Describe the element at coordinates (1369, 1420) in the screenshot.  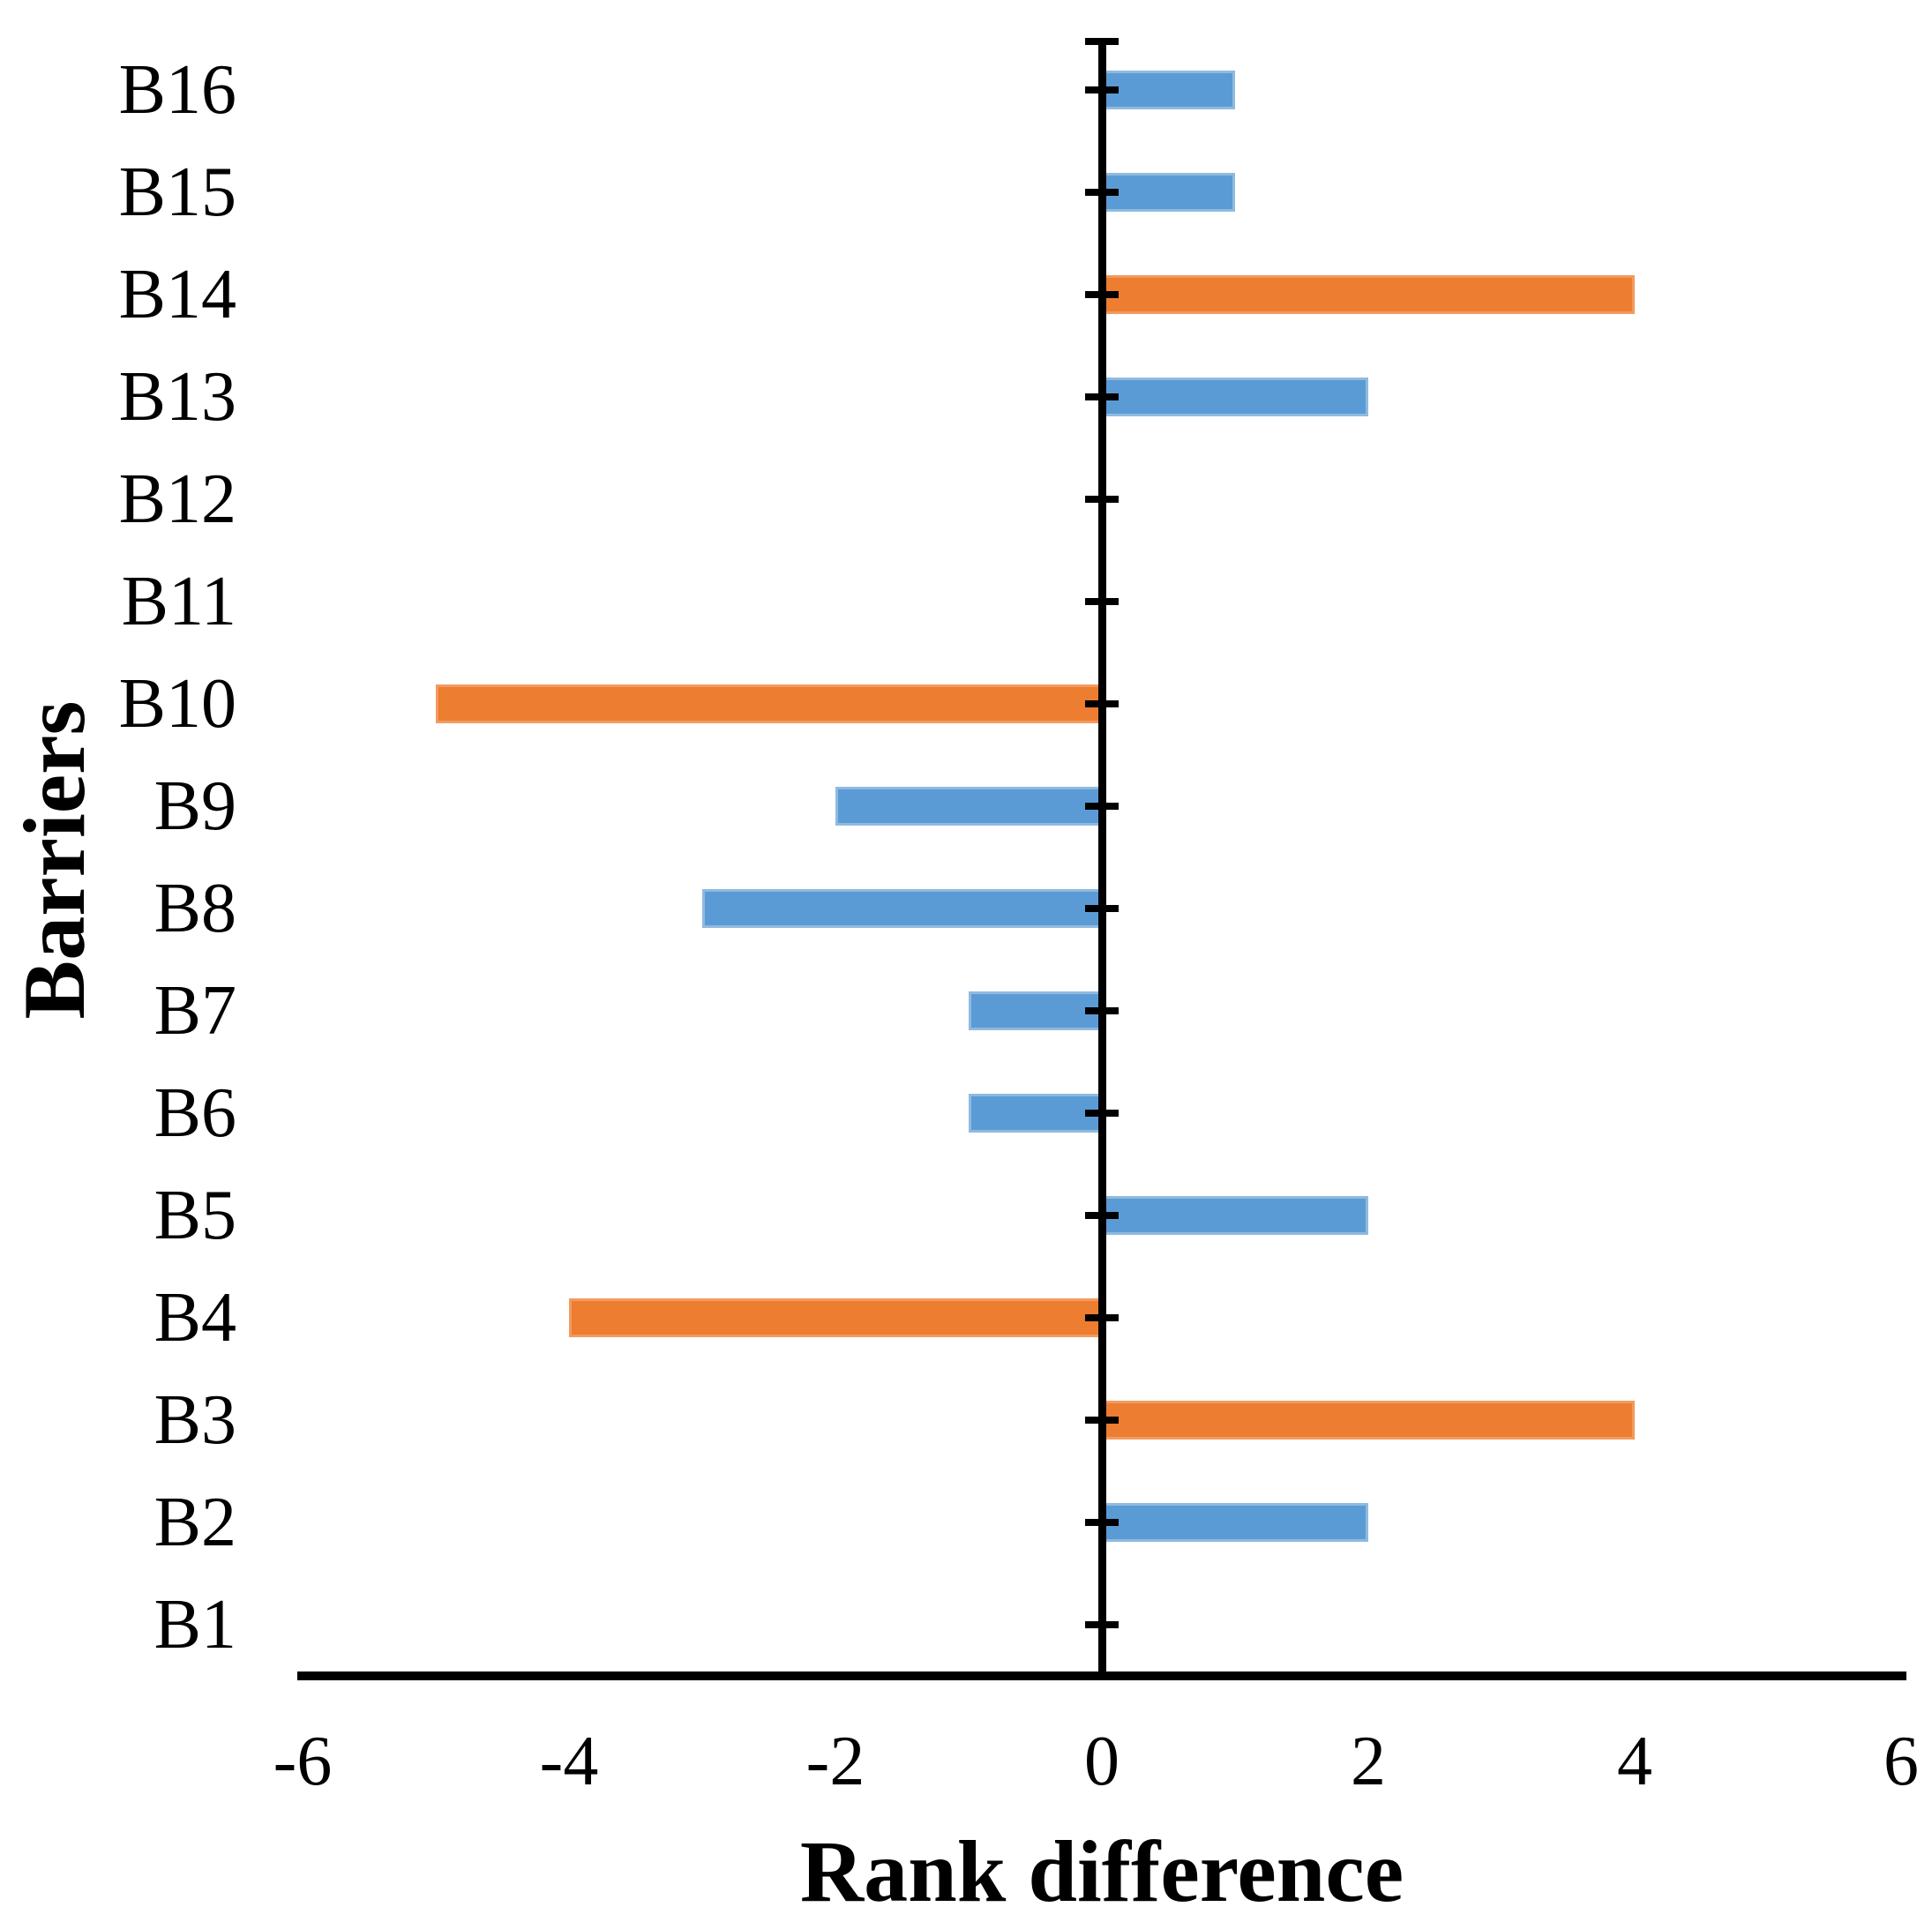
I see `bar-B3` at that location.